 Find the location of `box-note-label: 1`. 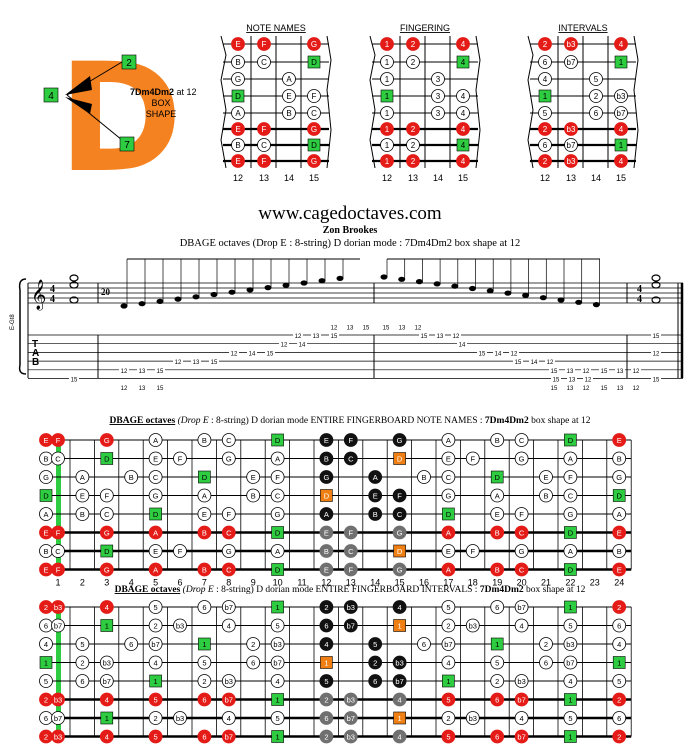

box-note-label: 1 is located at coordinates (621, 145).